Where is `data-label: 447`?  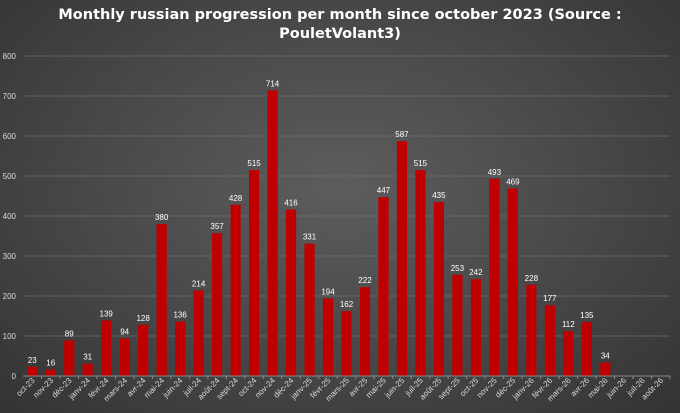
data-label: 447 is located at coordinates (384, 190).